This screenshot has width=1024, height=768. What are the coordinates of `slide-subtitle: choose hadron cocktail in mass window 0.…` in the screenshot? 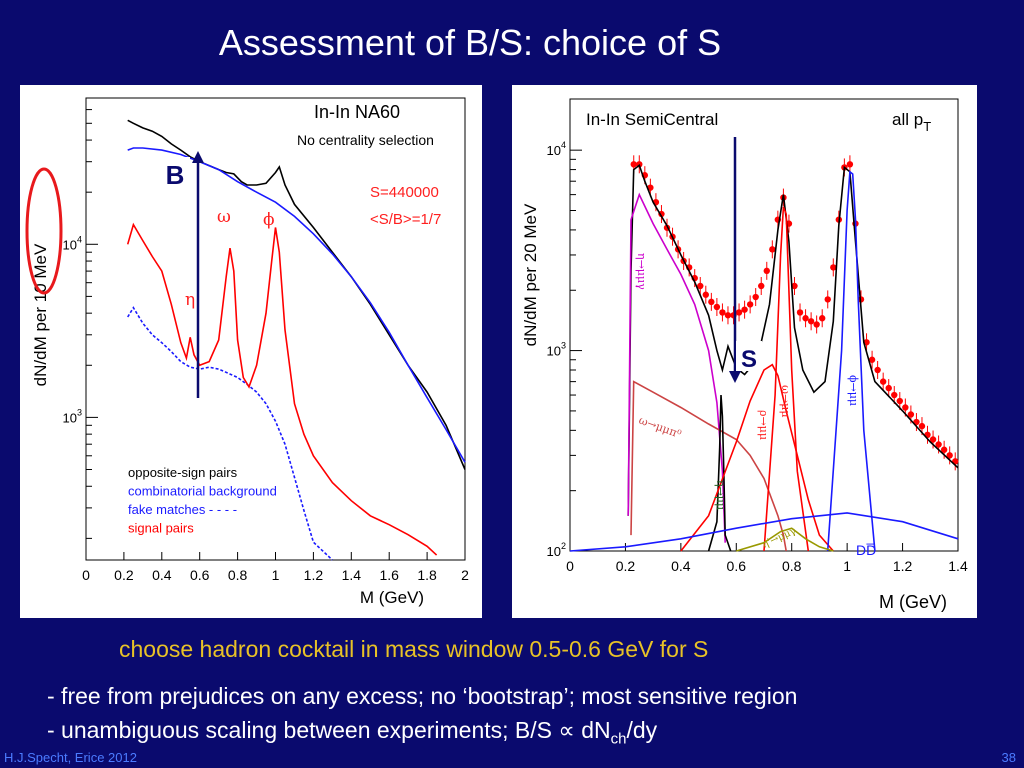 It's located at (414, 649).